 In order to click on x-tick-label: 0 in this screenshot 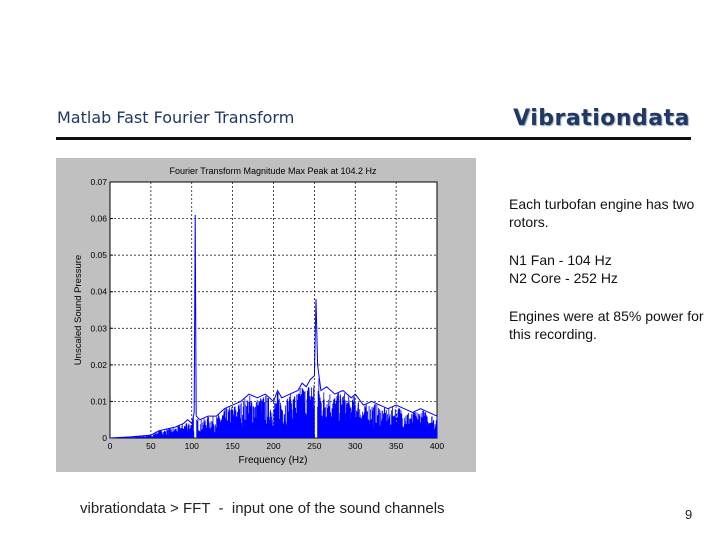, I will do `click(110, 446)`.